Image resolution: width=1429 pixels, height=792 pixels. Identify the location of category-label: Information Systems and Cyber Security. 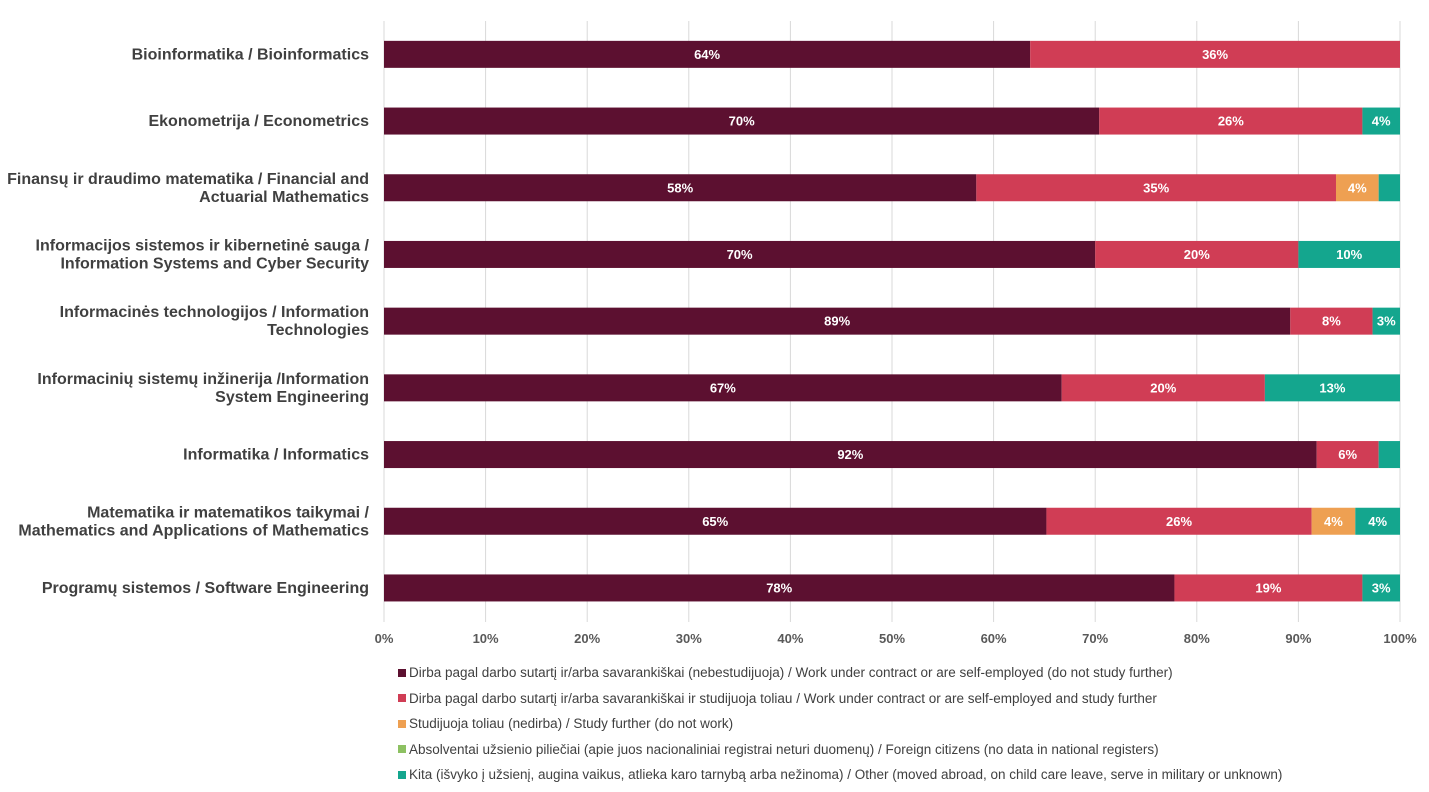
(214, 263).